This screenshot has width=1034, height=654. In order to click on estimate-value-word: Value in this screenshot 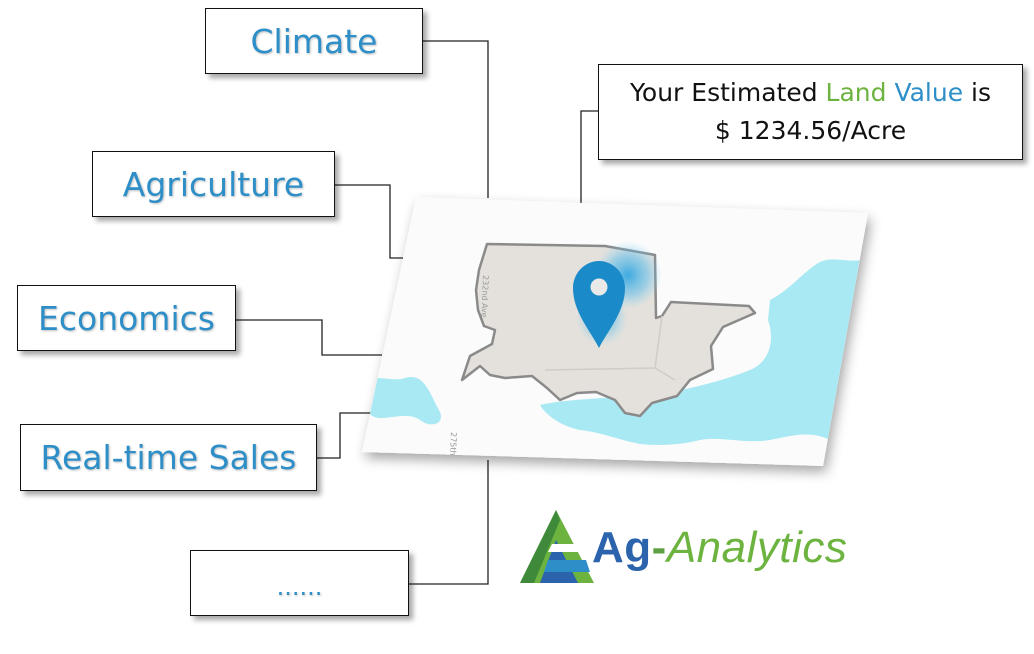, I will do `click(929, 92)`.